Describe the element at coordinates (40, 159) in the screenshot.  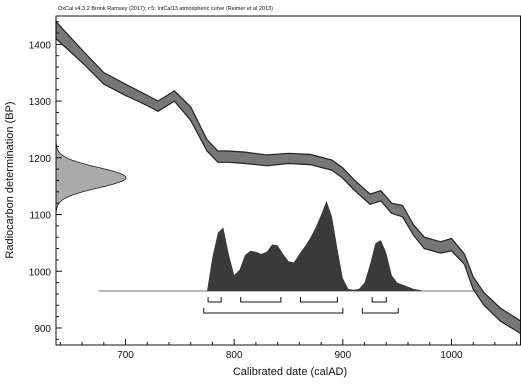
I see `y-tick-label: 1200` at that location.